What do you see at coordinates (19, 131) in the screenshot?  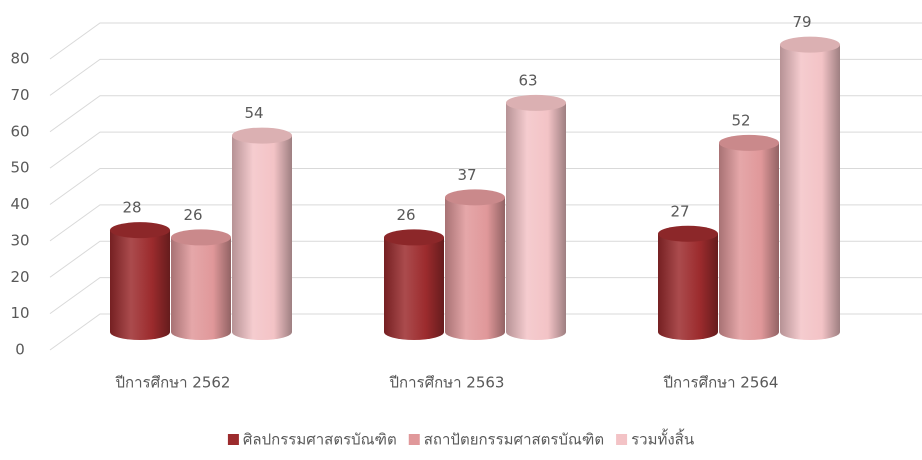 I see `y-tick-label: 60` at bounding box center [19, 131].